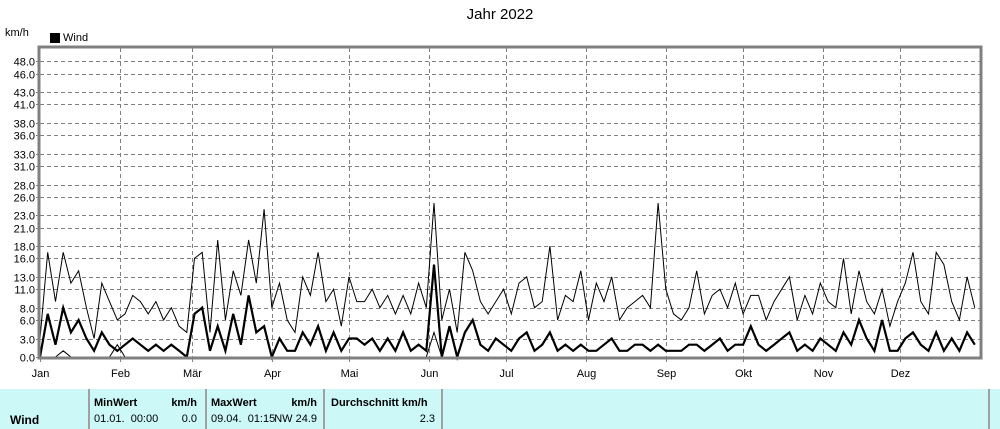  Describe the element at coordinates (587, 374) in the screenshot. I see `x-tick-label: Aug` at that location.